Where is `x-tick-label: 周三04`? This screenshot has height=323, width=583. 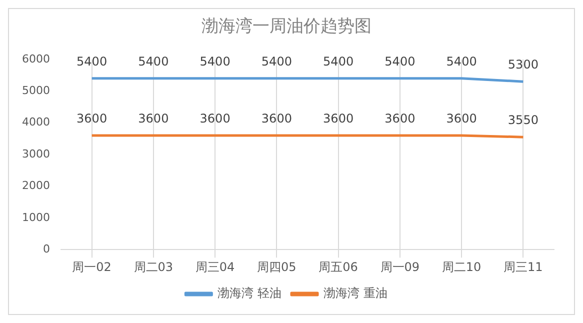
x-tick-label: 周三04 is located at coordinates (215, 267).